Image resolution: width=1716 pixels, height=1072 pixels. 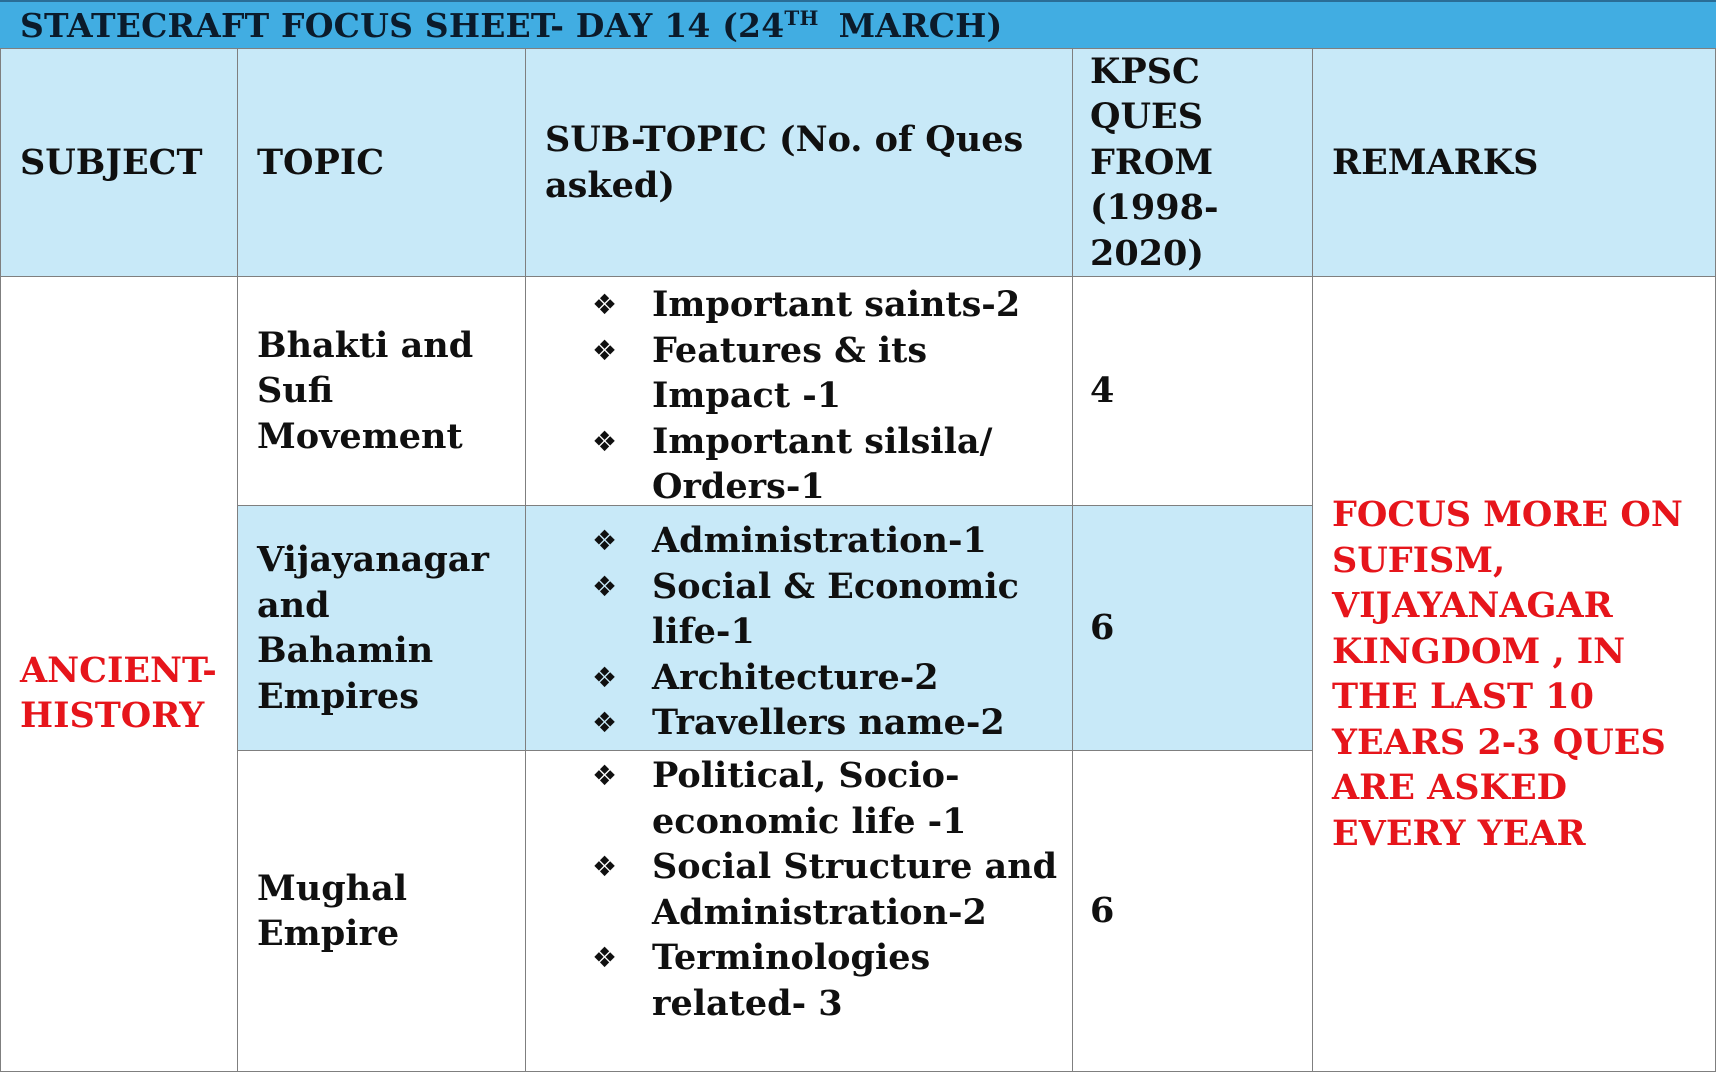 I want to click on subtopic-item: ❖ Social & Economic life-1, so click(x=799, y=609).